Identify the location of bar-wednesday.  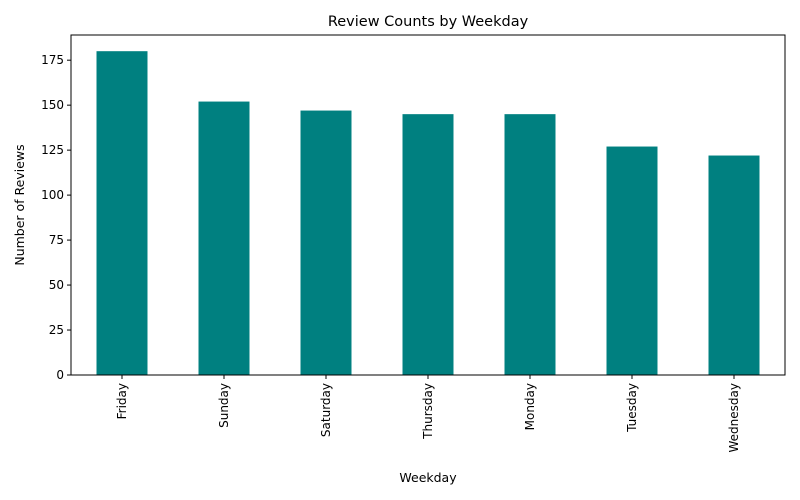
(734, 265).